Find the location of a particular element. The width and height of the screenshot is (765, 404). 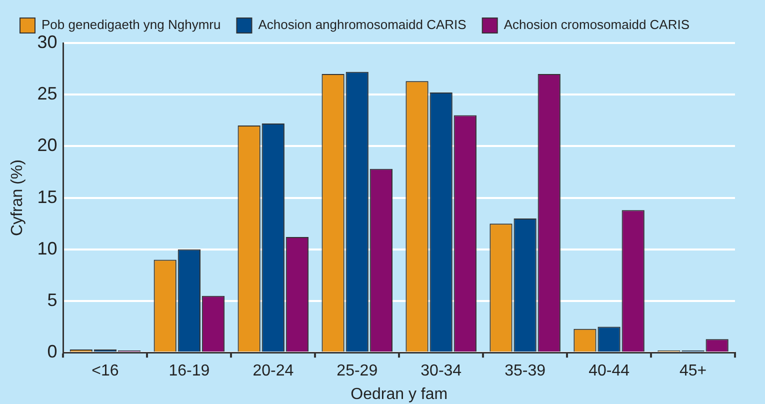

x-tick-label: <16 is located at coordinates (105, 371).